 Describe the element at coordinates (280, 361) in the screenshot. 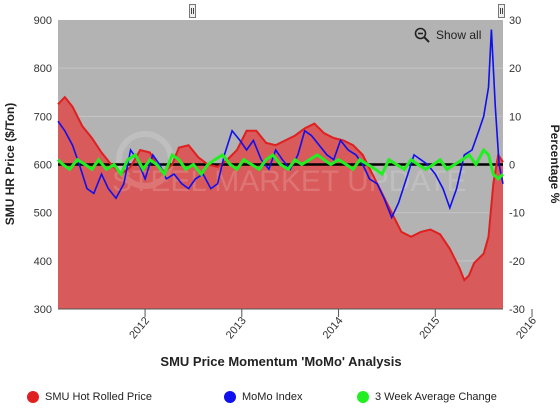

I see `x-axis-label: SMU Price Momentum 'MoMo' Analysis` at that location.